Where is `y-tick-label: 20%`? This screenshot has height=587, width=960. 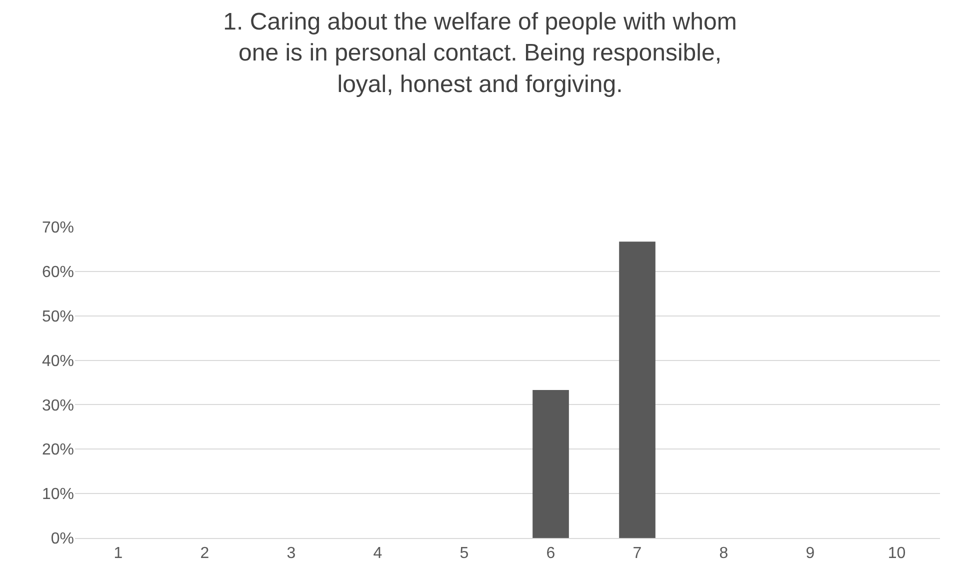 y-tick-label: 20% is located at coordinates (58, 450).